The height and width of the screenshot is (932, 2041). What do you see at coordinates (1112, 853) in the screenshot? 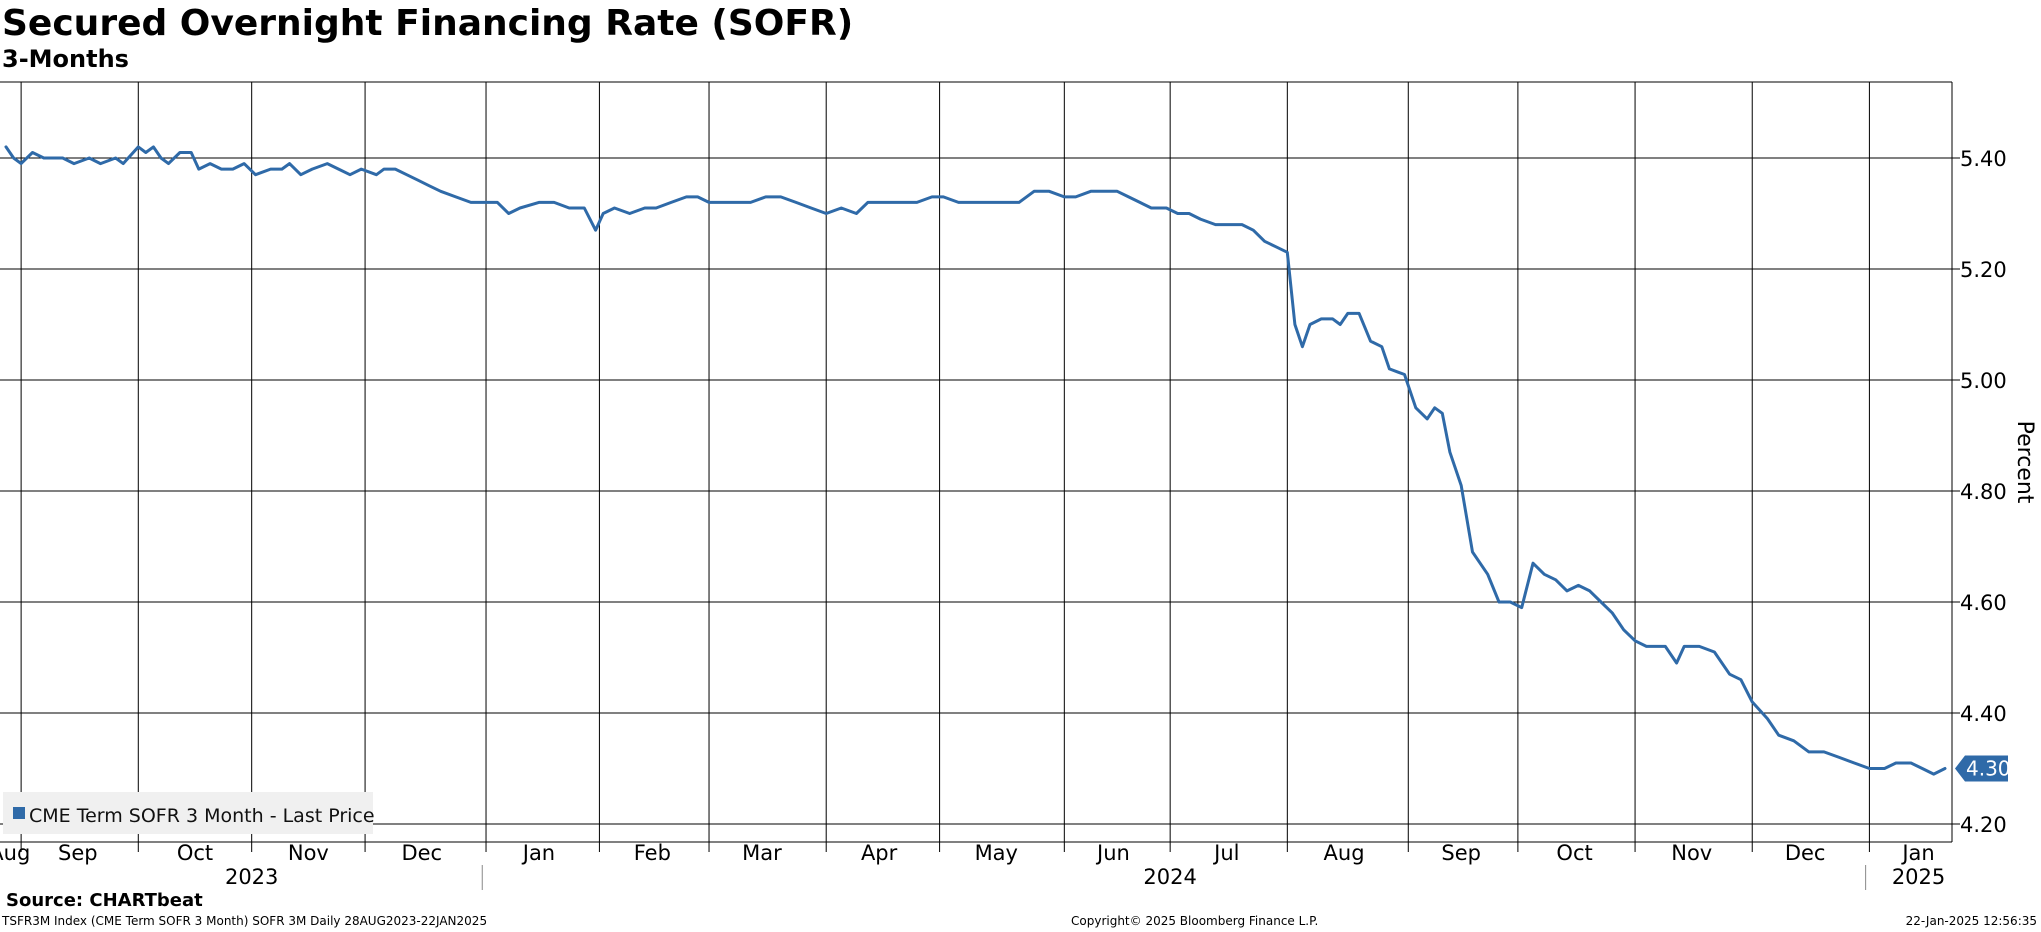
I see `x-month-label: Jun` at bounding box center [1112, 853].